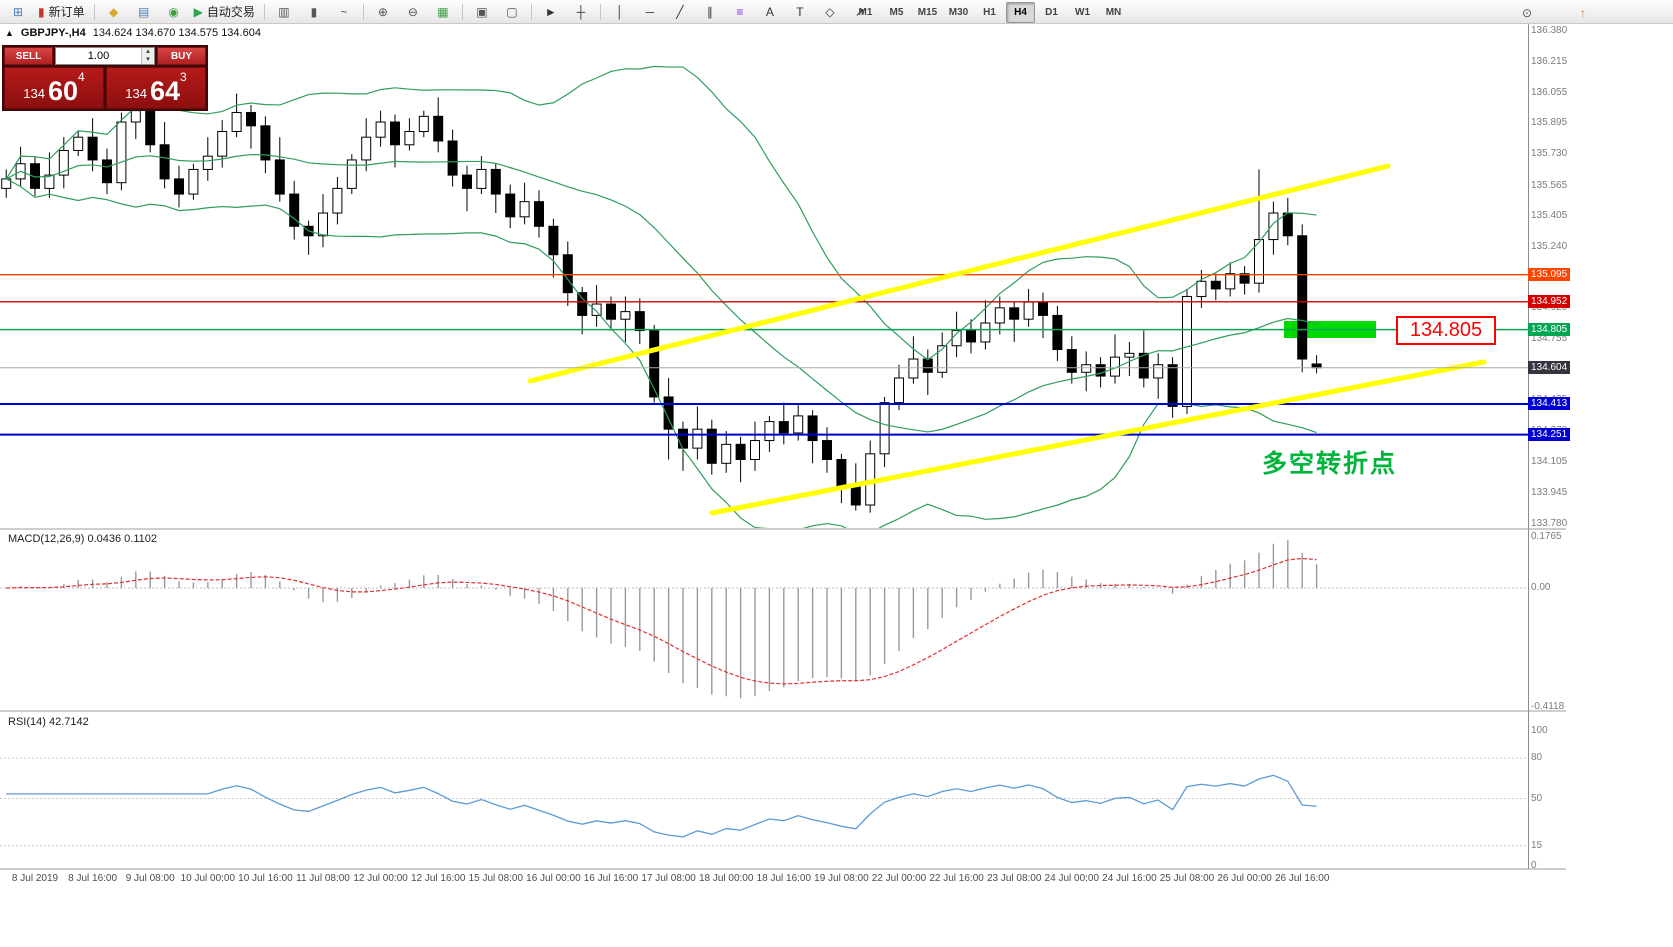 Image resolution: width=1673 pixels, height=947 pixels. I want to click on horizontal-line-button: ─, so click(650, 12).